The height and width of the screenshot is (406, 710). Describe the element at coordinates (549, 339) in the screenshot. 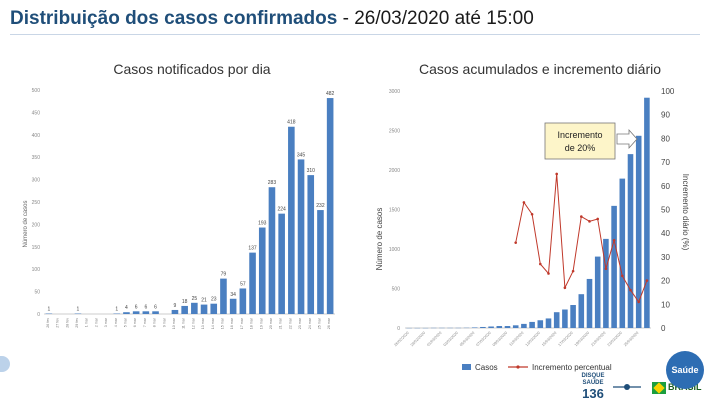

I see `chart2-x-tick-label: 15/03/2020` at that location.